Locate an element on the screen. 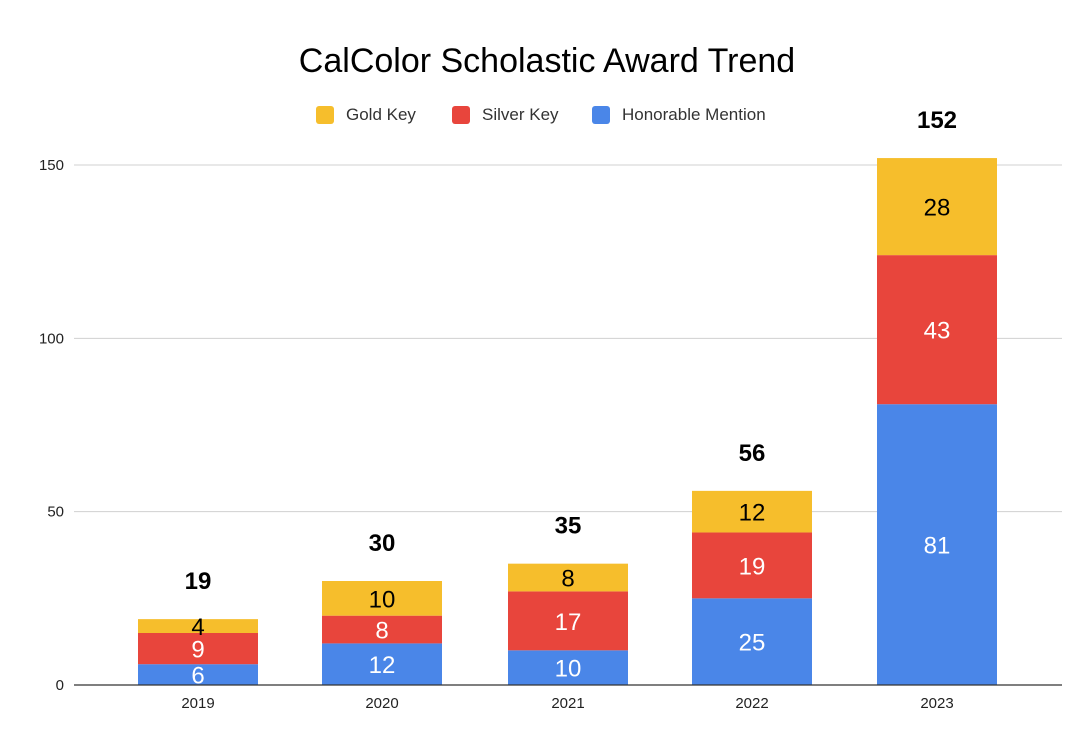  legend: Gold Key Silver Key Honorable Mention is located at coordinates (541, 114).